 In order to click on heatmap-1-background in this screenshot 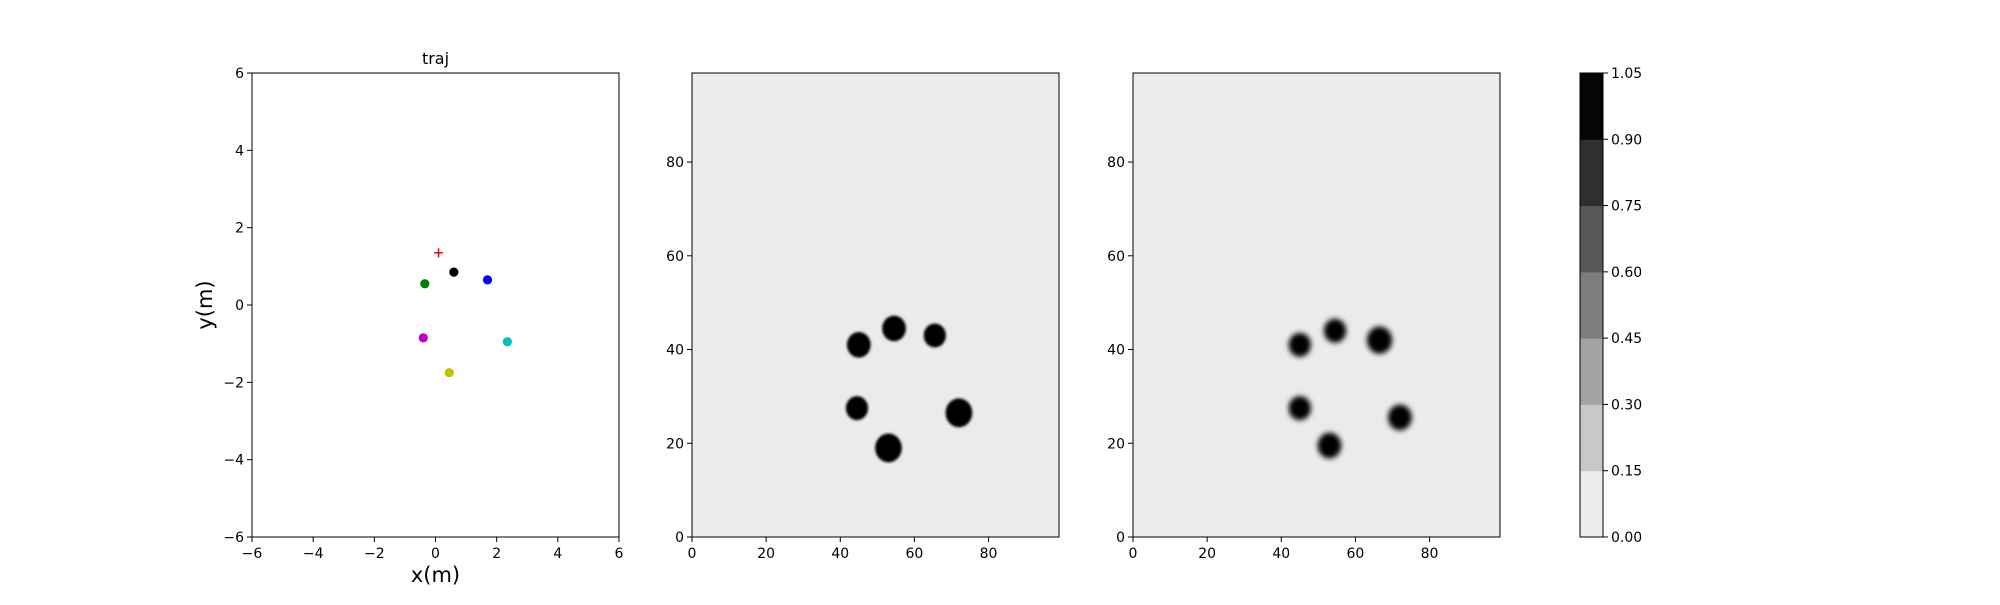, I will do `click(875, 305)`.